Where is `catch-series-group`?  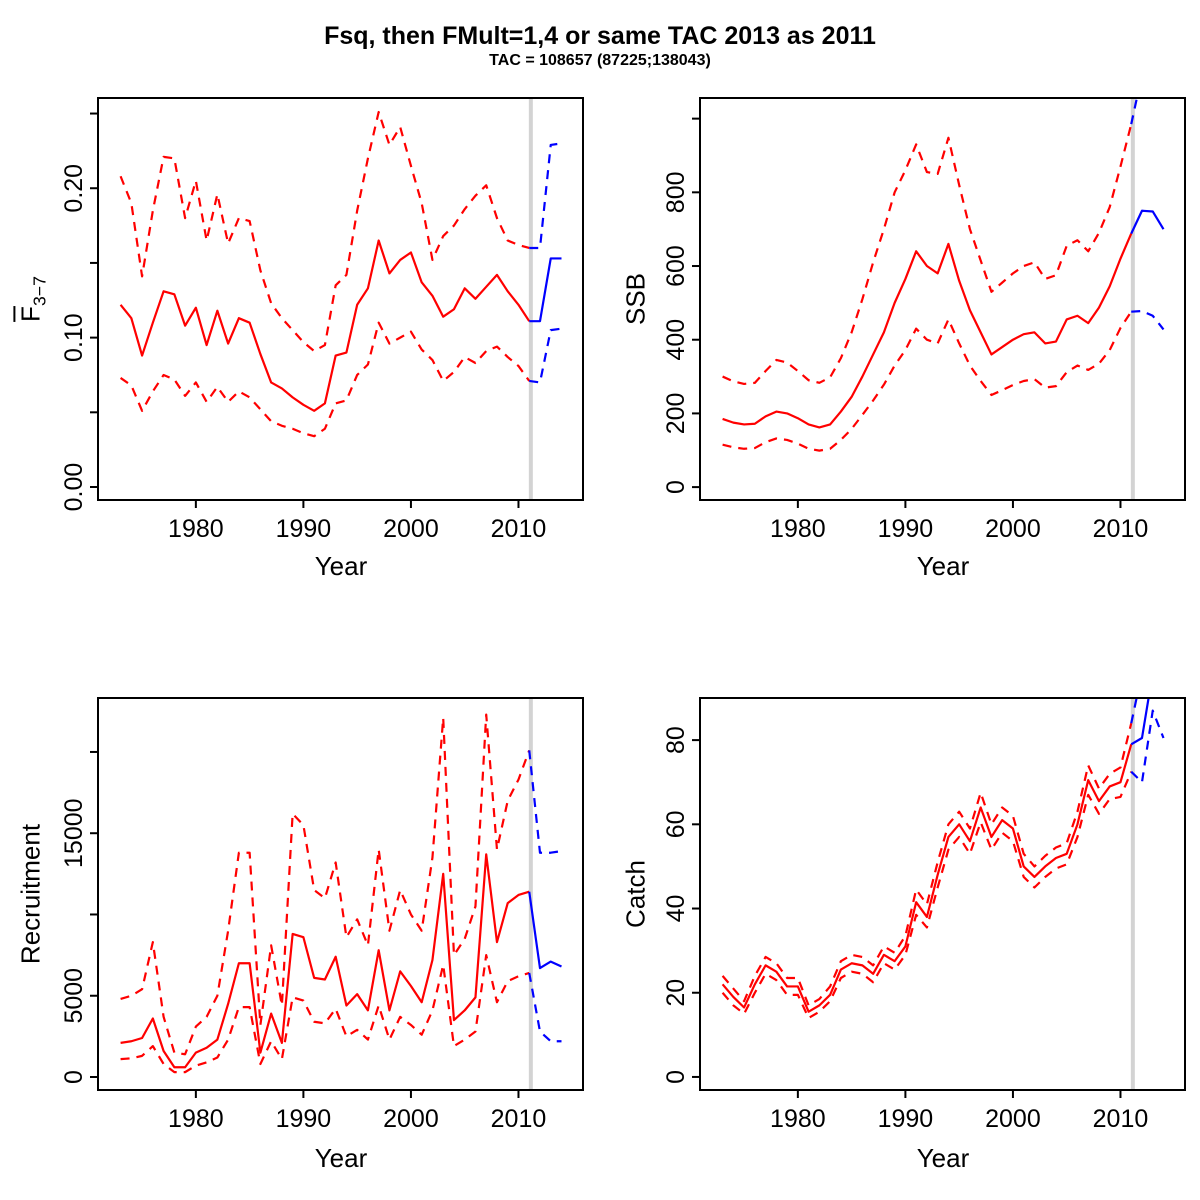 catch-series-group is located at coordinates (943, 859).